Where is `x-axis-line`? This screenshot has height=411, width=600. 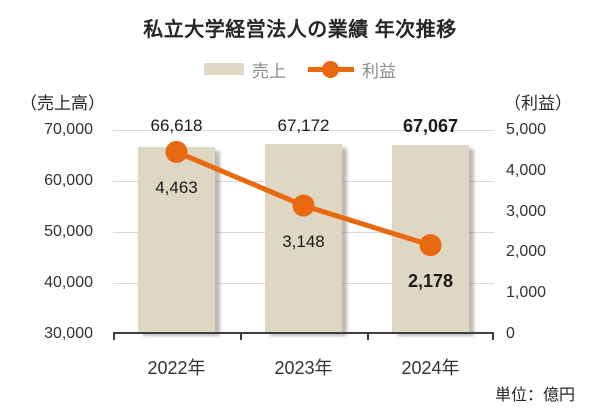 x-axis-line is located at coordinates (303, 333).